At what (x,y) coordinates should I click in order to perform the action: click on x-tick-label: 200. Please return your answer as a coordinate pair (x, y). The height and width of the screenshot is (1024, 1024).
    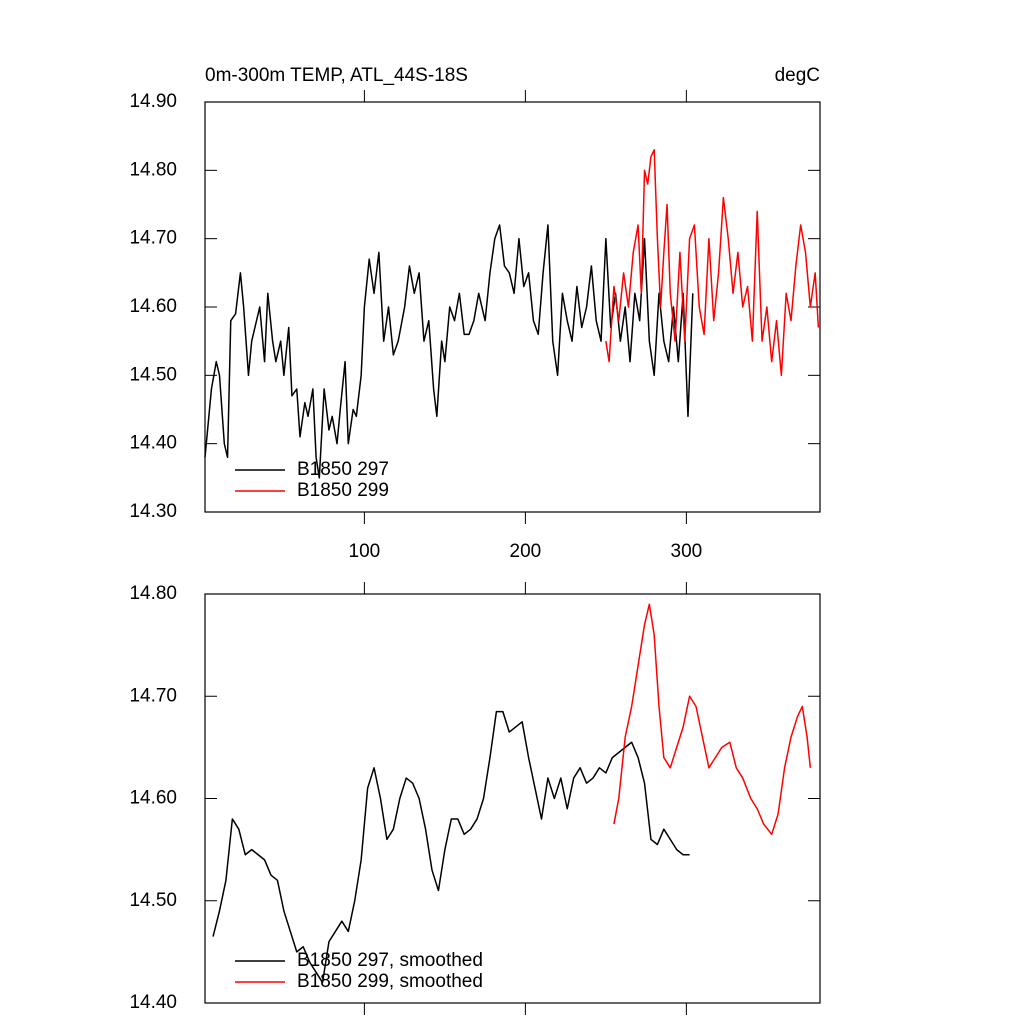
    Looking at the image, I should click on (526, 551).